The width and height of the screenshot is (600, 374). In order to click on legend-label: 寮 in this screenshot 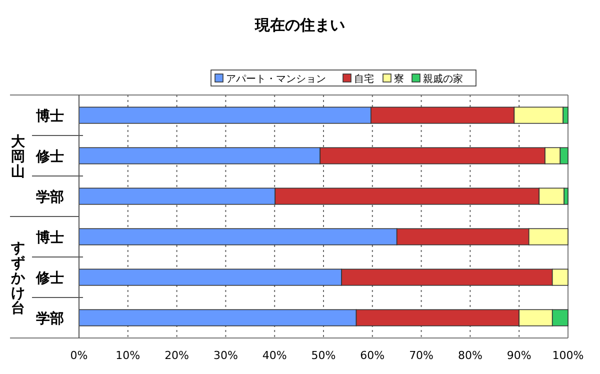, I will do `click(399, 79)`.